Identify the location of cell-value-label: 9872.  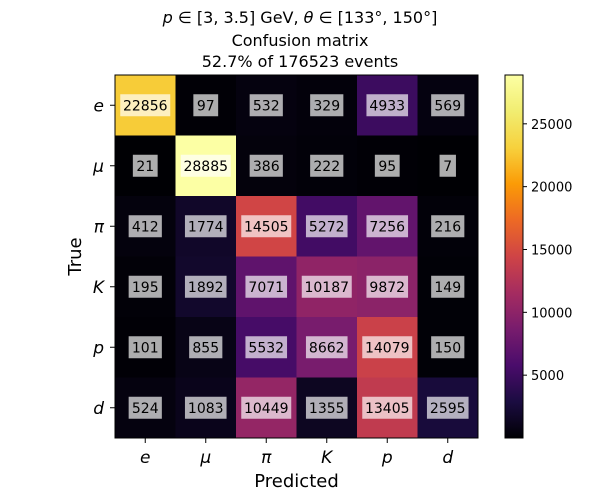
(387, 288).